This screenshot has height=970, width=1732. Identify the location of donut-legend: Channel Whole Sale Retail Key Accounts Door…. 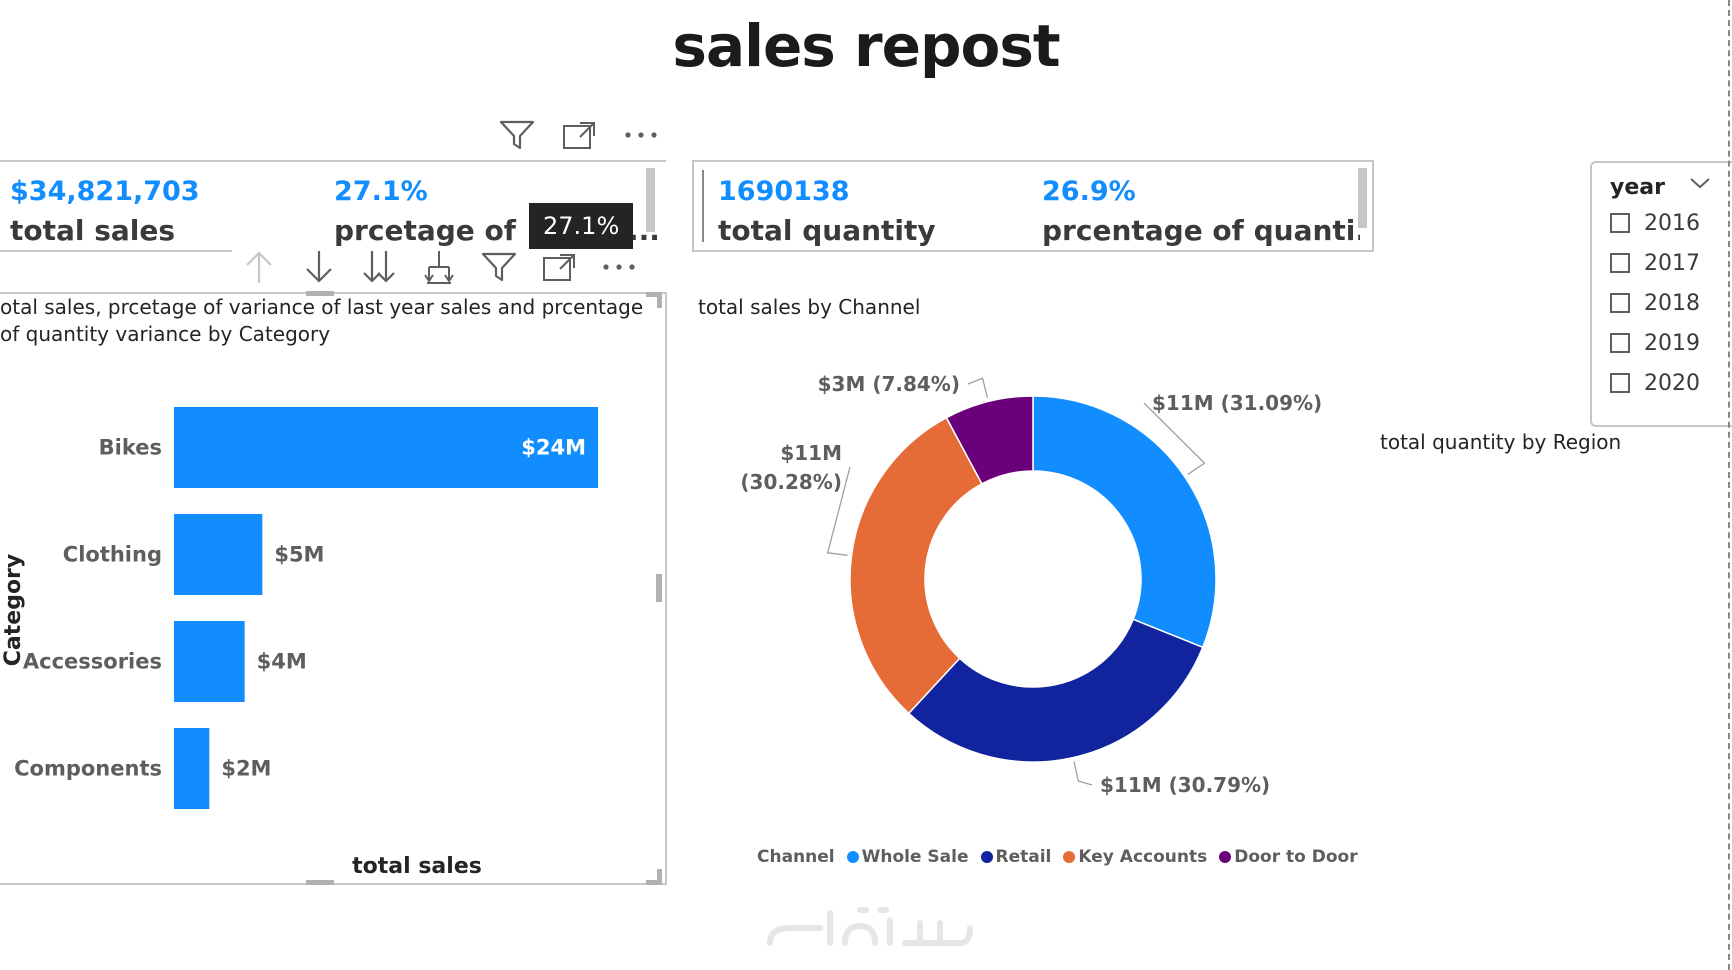
(1057, 857).